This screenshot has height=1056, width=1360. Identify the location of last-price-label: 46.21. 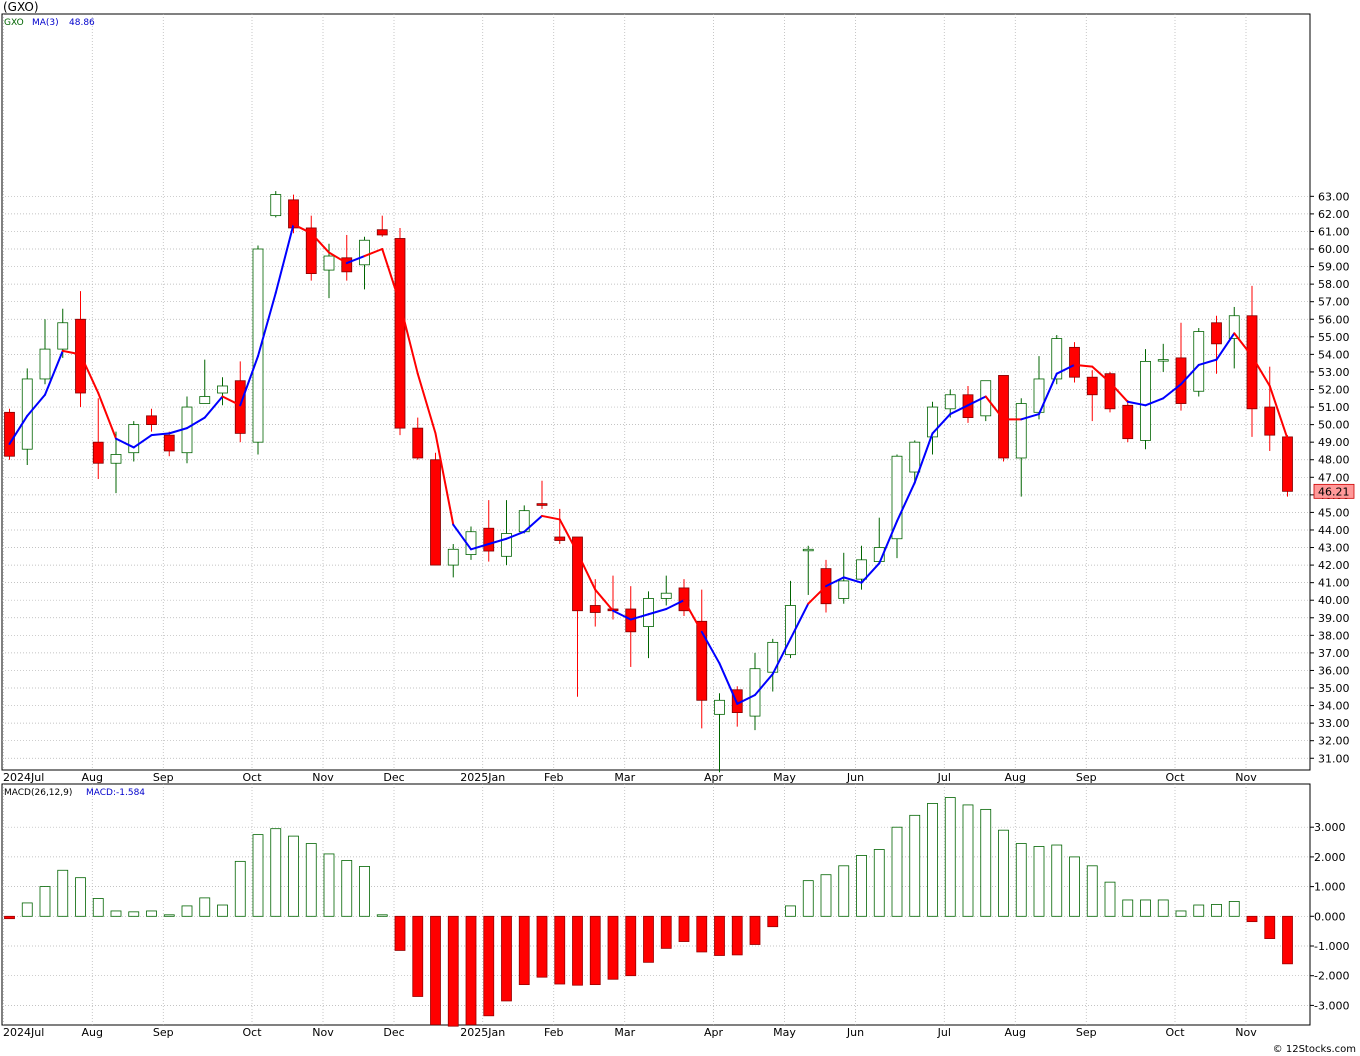
(1334, 491).